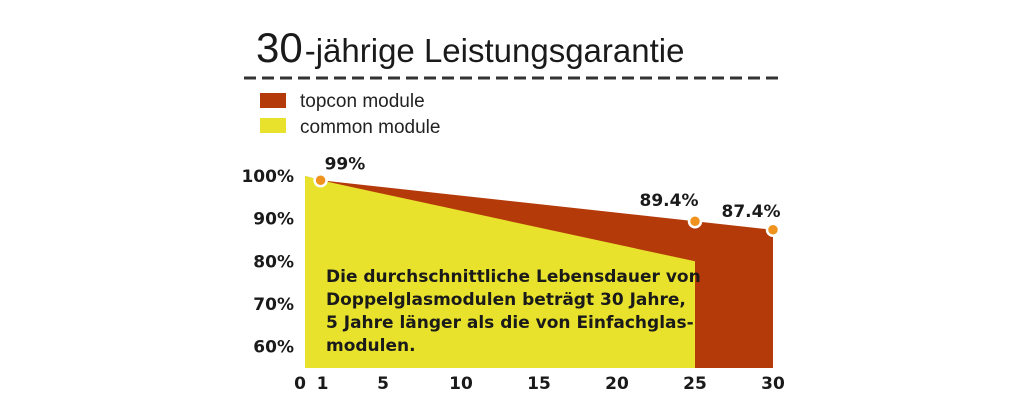  Describe the element at coordinates (273, 305) in the screenshot. I see `y-tick-label: 70%` at that location.